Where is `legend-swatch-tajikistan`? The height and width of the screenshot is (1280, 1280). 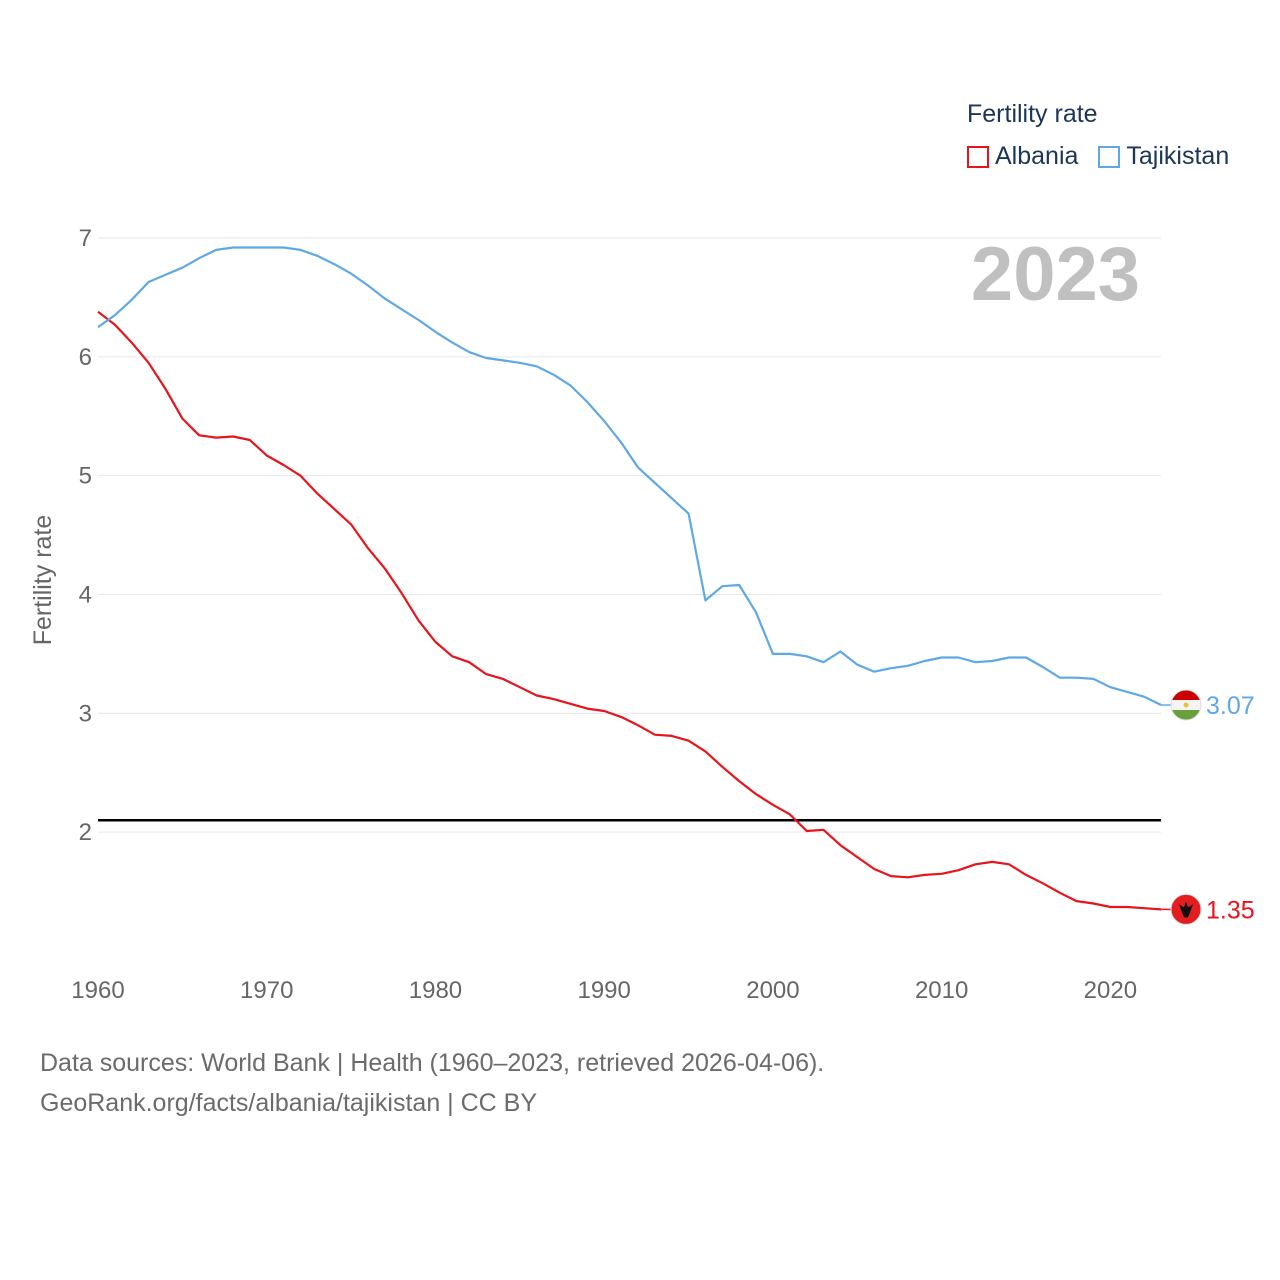
legend-swatch-tajikistan is located at coordinates (1109, 156).